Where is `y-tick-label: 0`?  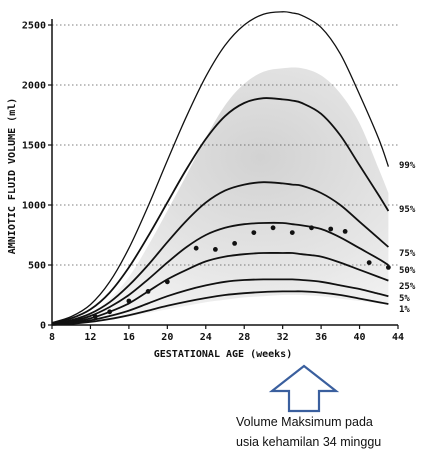
y-tick-label: 0 is located at coordinates (43, 326).